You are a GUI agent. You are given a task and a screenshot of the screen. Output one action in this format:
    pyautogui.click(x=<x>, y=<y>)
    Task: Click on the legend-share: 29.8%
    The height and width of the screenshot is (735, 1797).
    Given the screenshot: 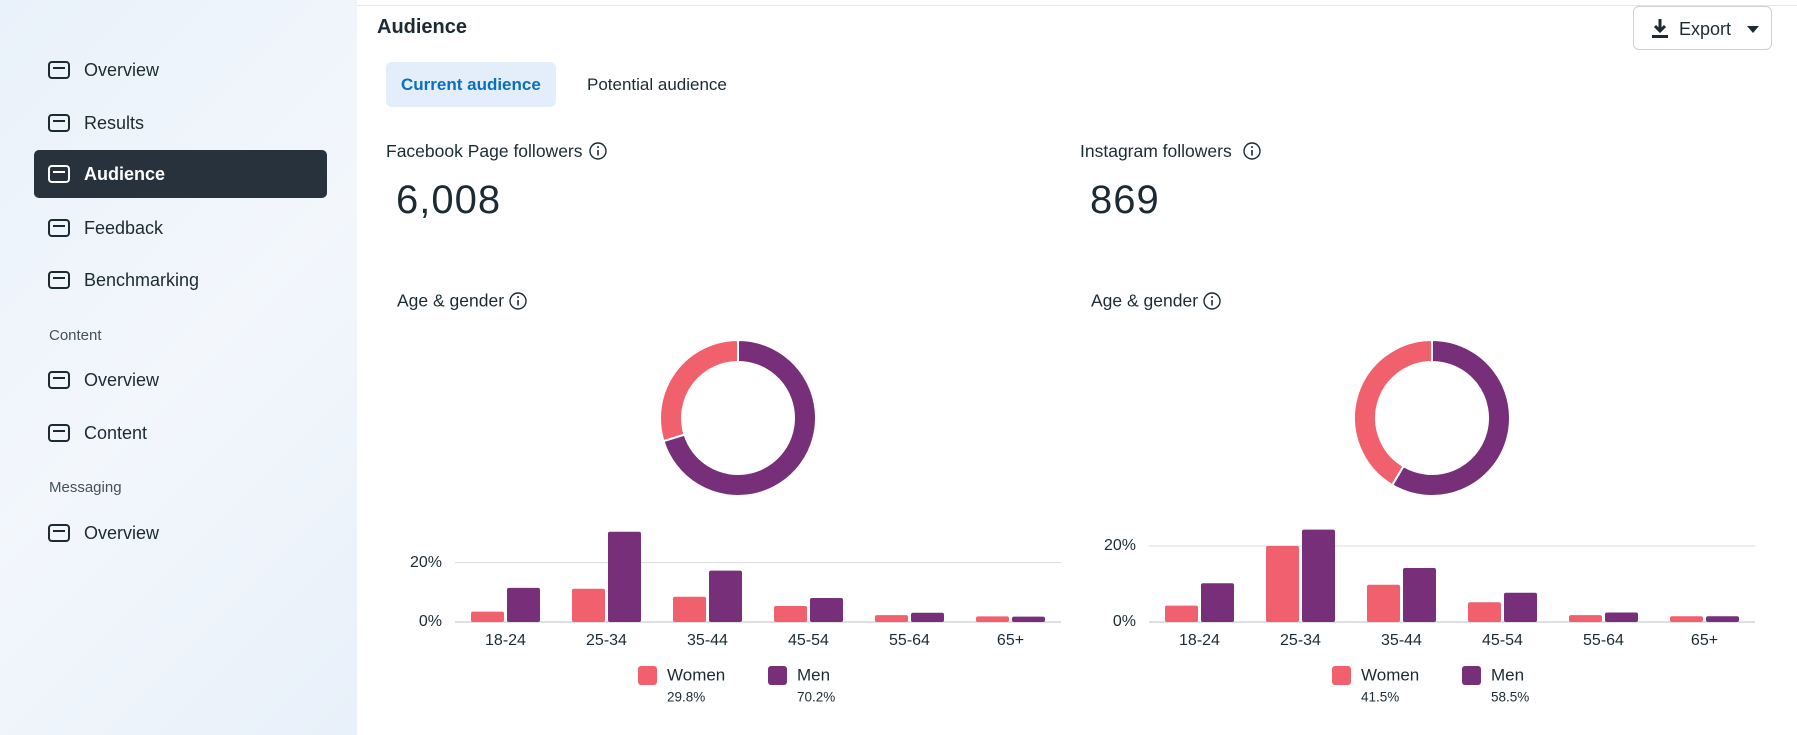 What is the action you would take?
    pyautogui.click(x=686, y=697)
    